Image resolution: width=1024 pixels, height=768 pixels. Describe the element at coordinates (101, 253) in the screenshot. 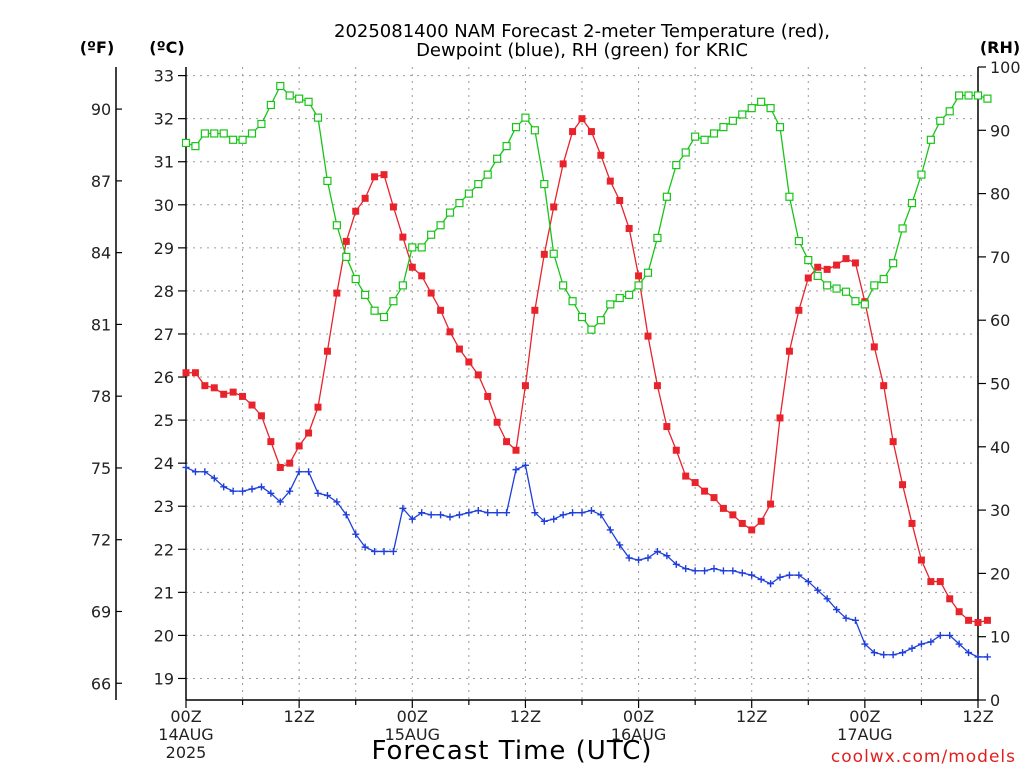

I see `fahrenheit-tick-label: 84` at that location.